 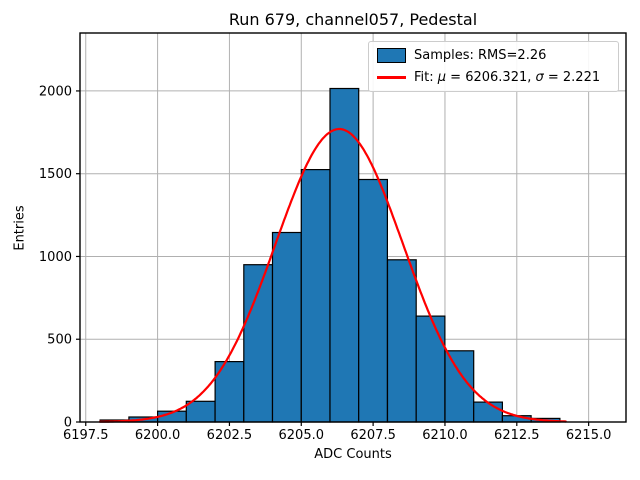 I want to click on x-tick-label: 6210.0, so click(x=445, y=435).